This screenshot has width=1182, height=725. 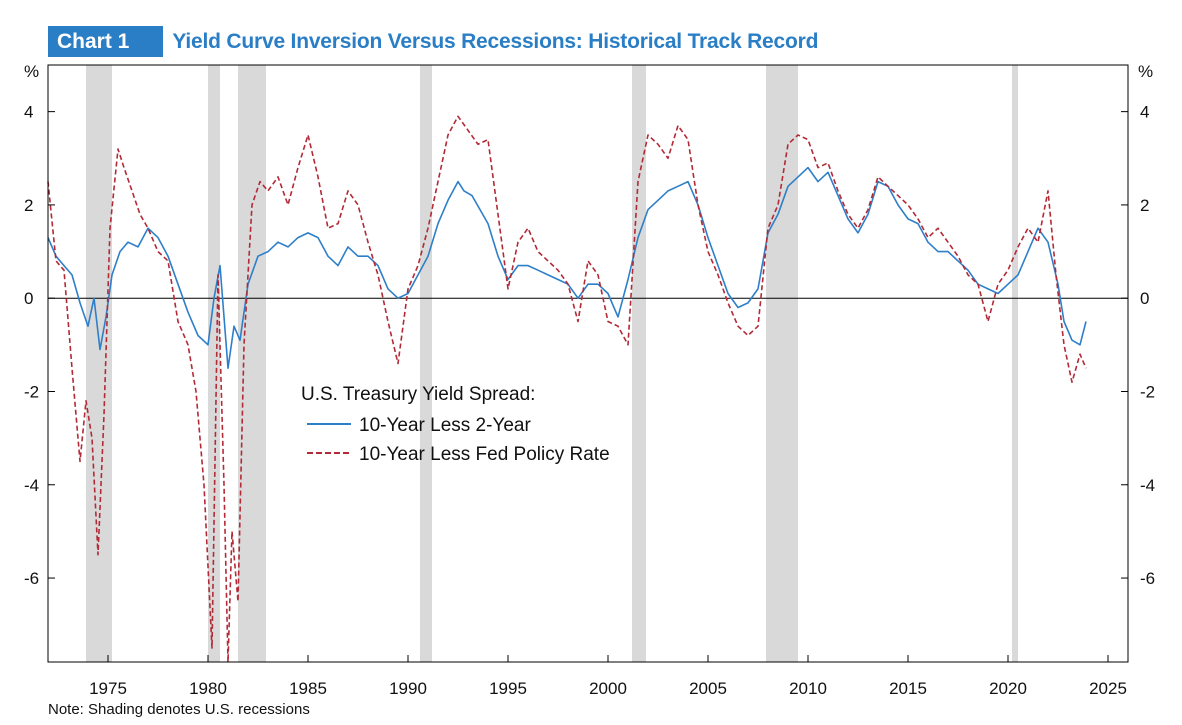 What do you see at coordinates (28, 205) in the screenshot?
I see `y-tick-label-left: 2` at bounding box center [28, 205].